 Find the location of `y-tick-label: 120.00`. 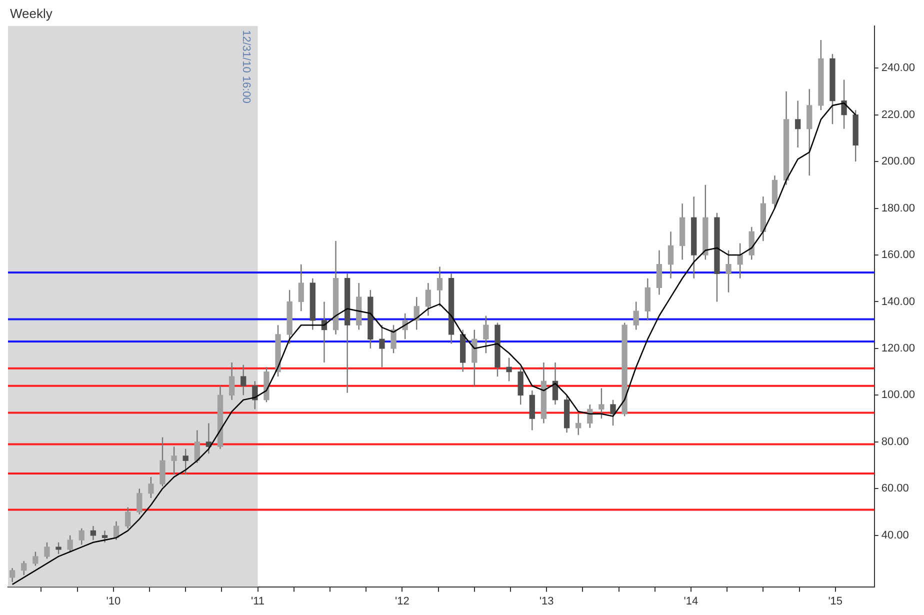

y-tick-label: 120.00 is located at coordinates (898, 348).